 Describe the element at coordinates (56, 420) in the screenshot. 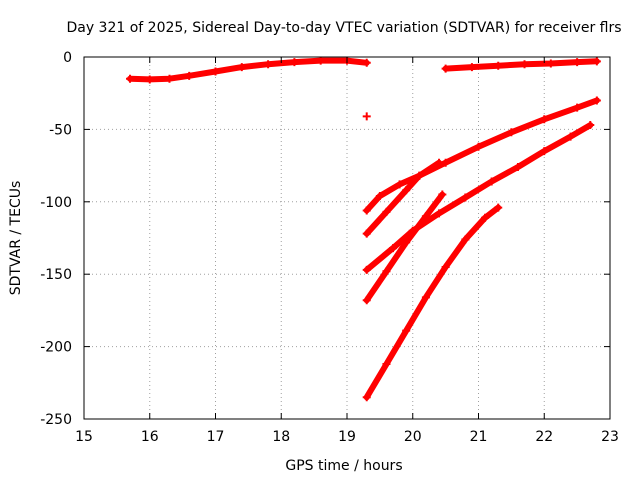

I see `y-tick-label: -250` at that location.